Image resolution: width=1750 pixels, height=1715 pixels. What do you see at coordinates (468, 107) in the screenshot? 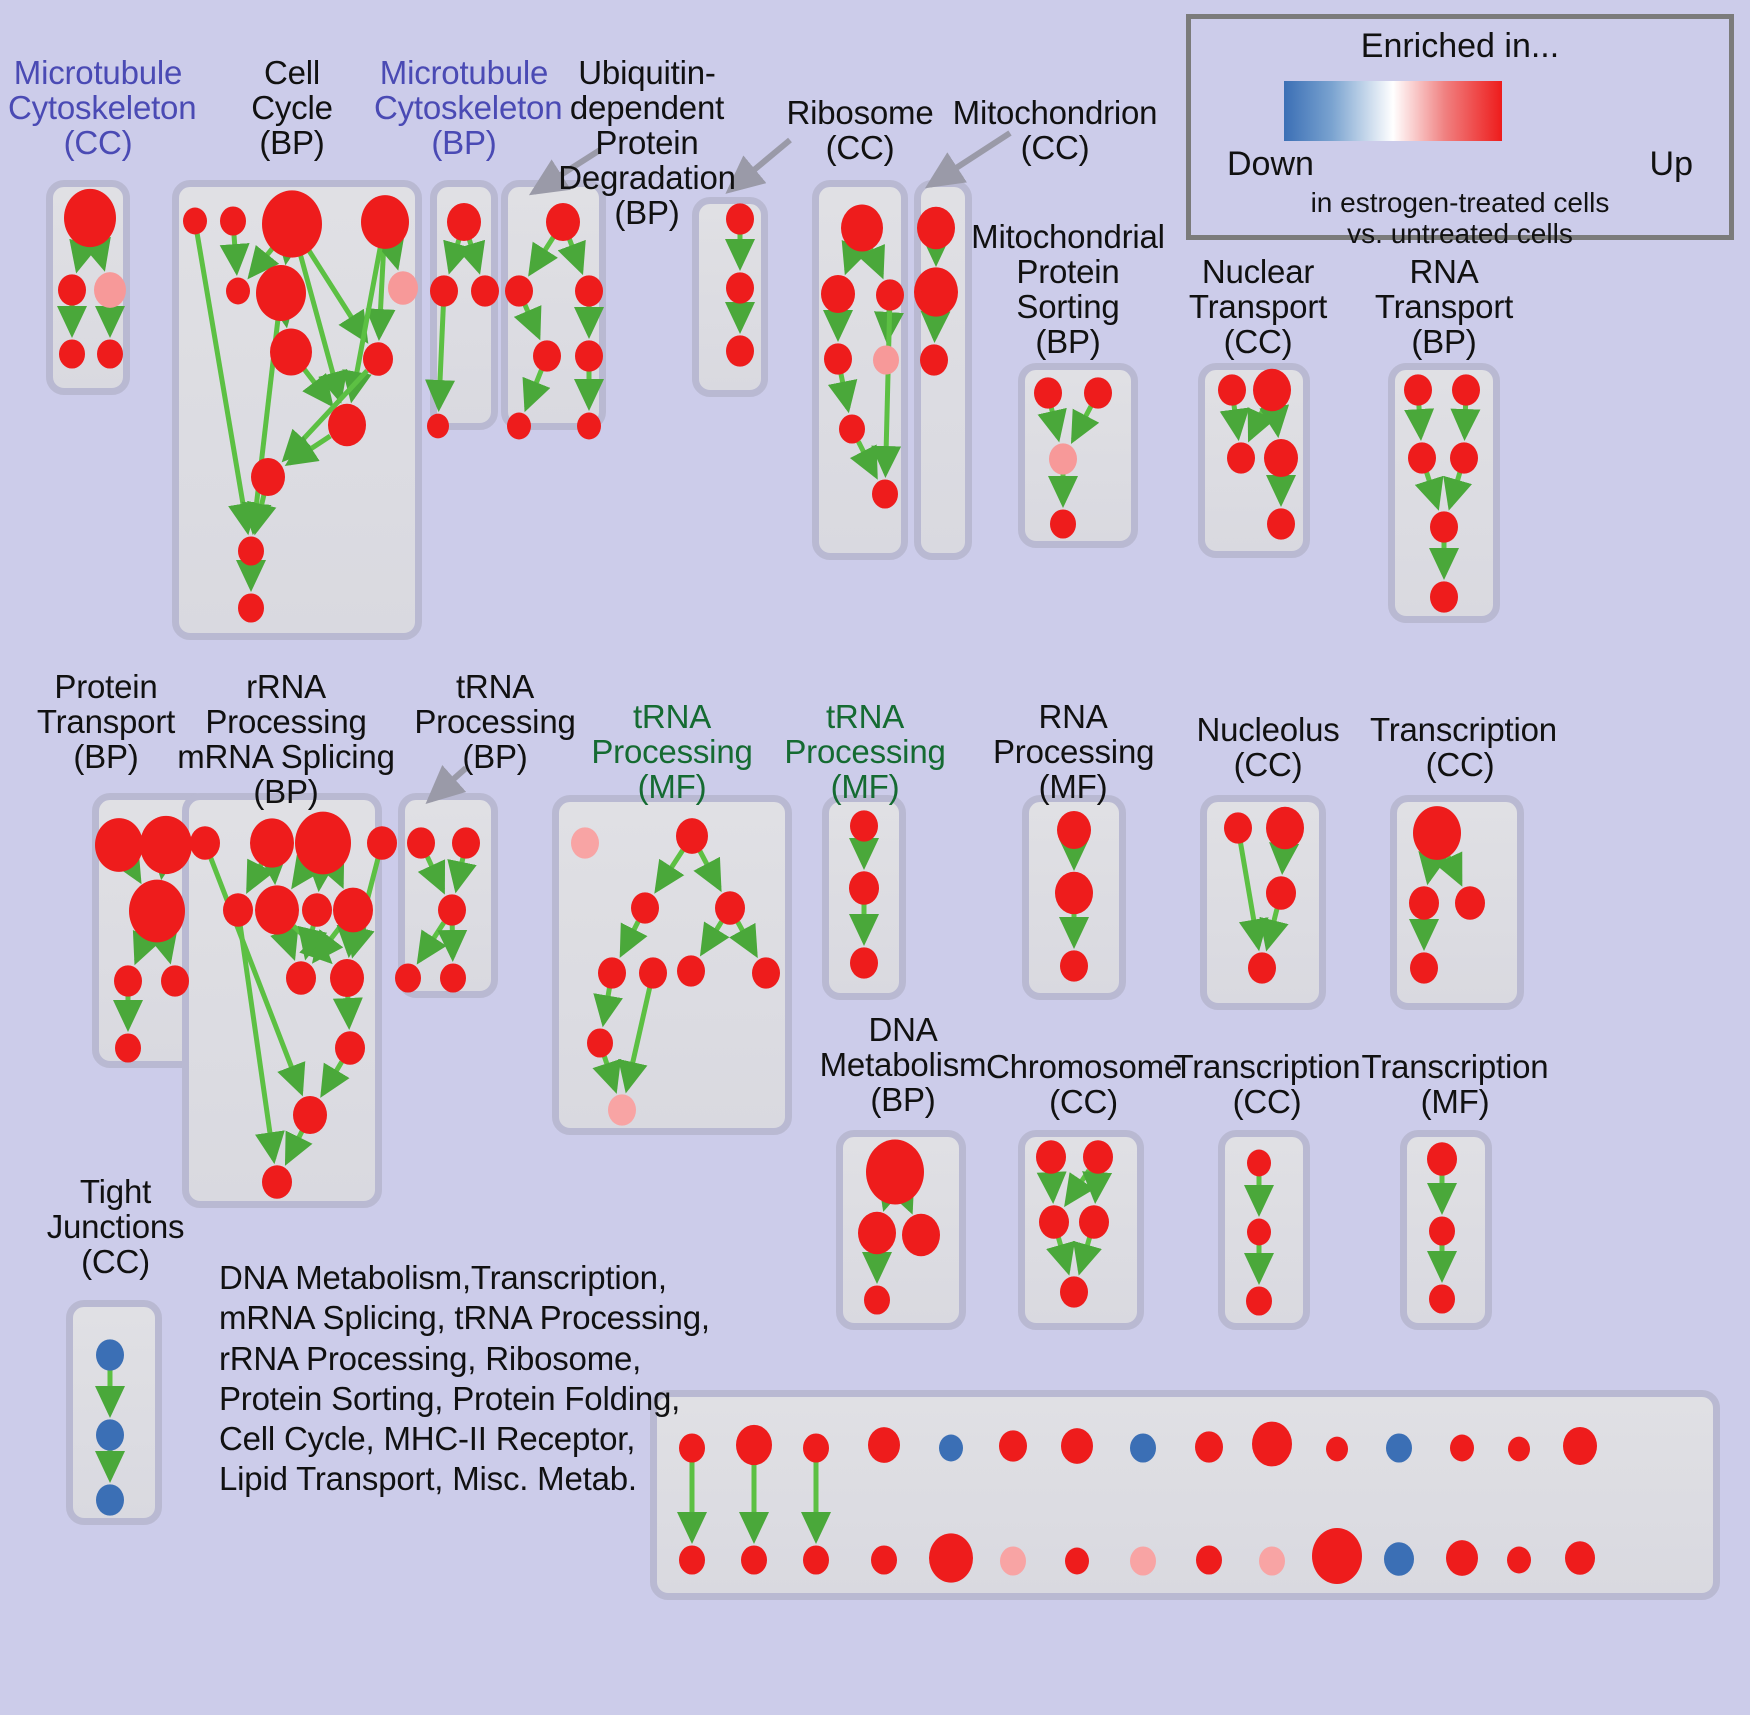
I see `label-microtubule-cytoskeleton-bp: Microtubule Cytoskeleton (BP)` at bounding box center [468, 107].